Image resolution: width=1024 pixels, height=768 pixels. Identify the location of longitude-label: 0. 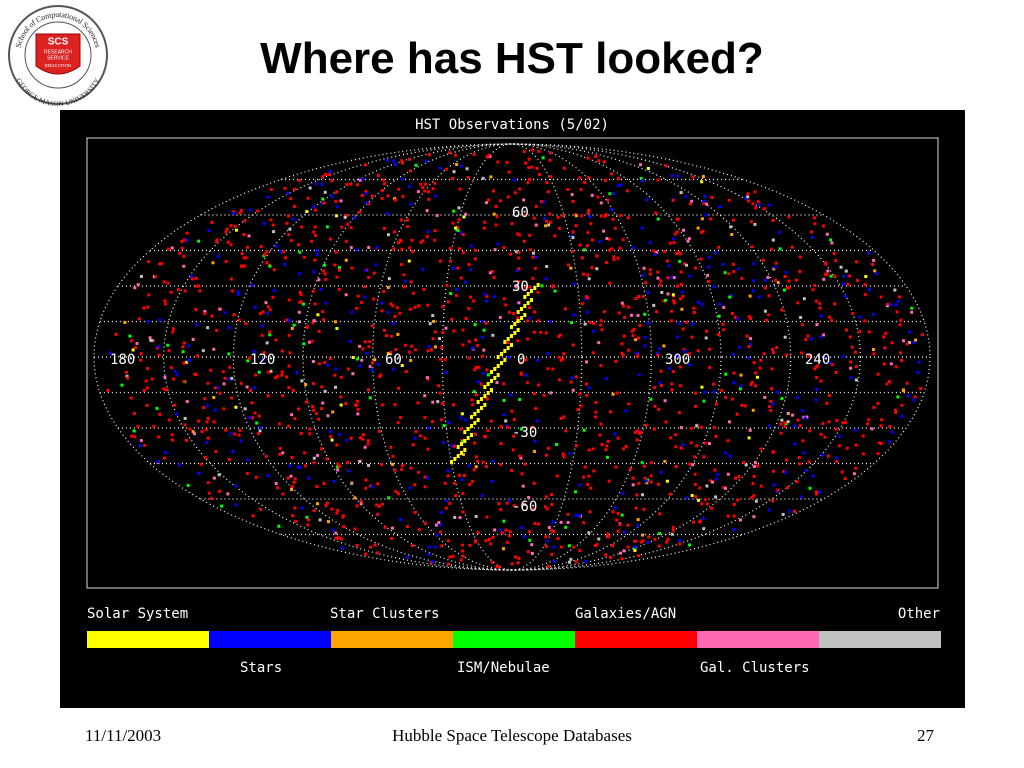
(521, 360).